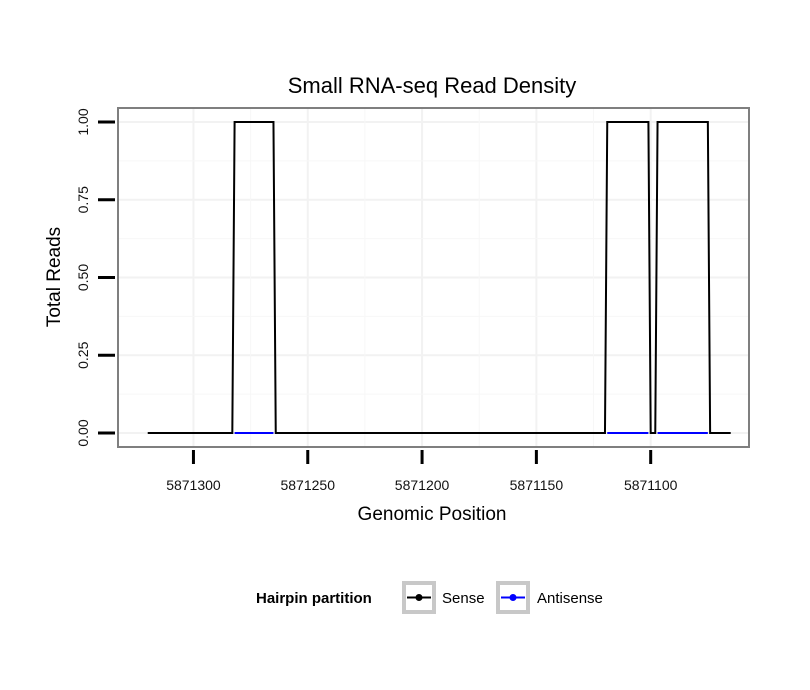  I want to click on legend-point-antisense, so click(513, 597).